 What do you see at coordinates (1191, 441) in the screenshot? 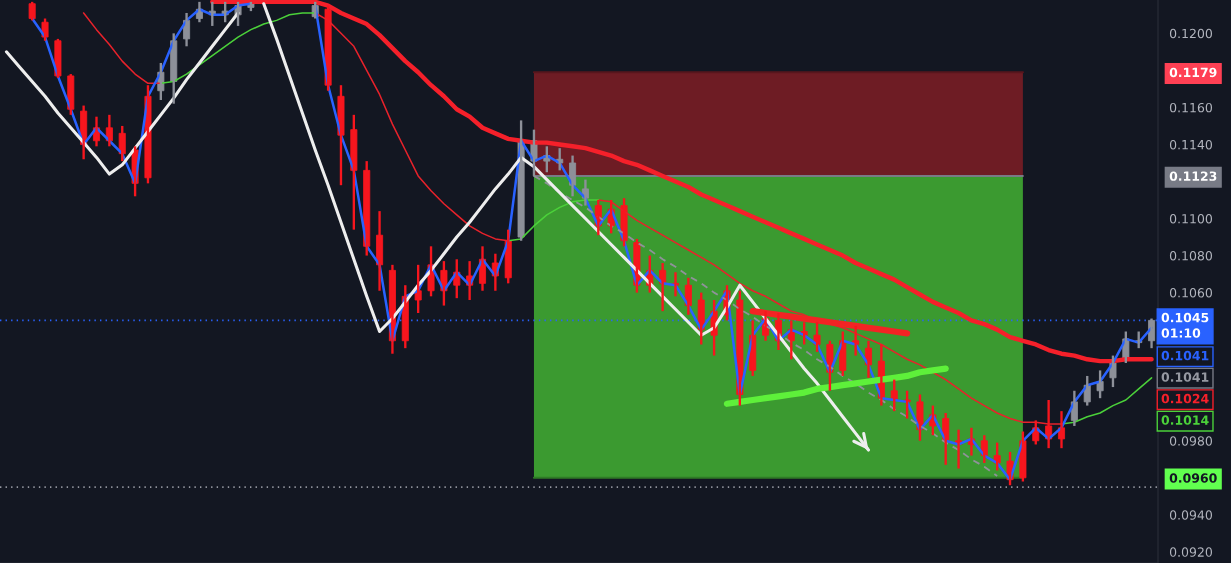
I see `y-tick-label: 0.0980` at bounding box center [1191, 441].